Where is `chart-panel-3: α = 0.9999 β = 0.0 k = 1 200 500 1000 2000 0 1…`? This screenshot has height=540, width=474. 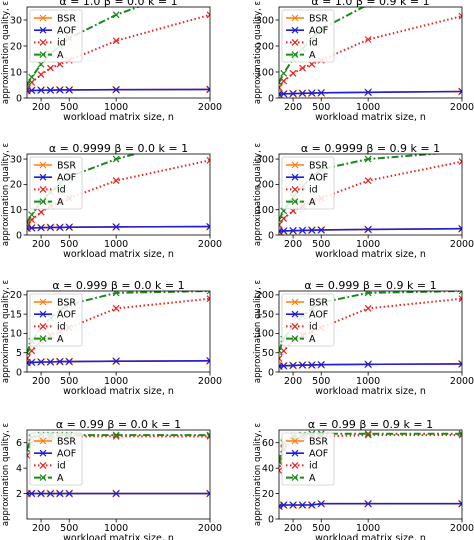 chart-panel-3: α = 0.9999 β = 0.0 k = 1 200 500 1000 2000 0 1… is located at coordinates (111, 201).